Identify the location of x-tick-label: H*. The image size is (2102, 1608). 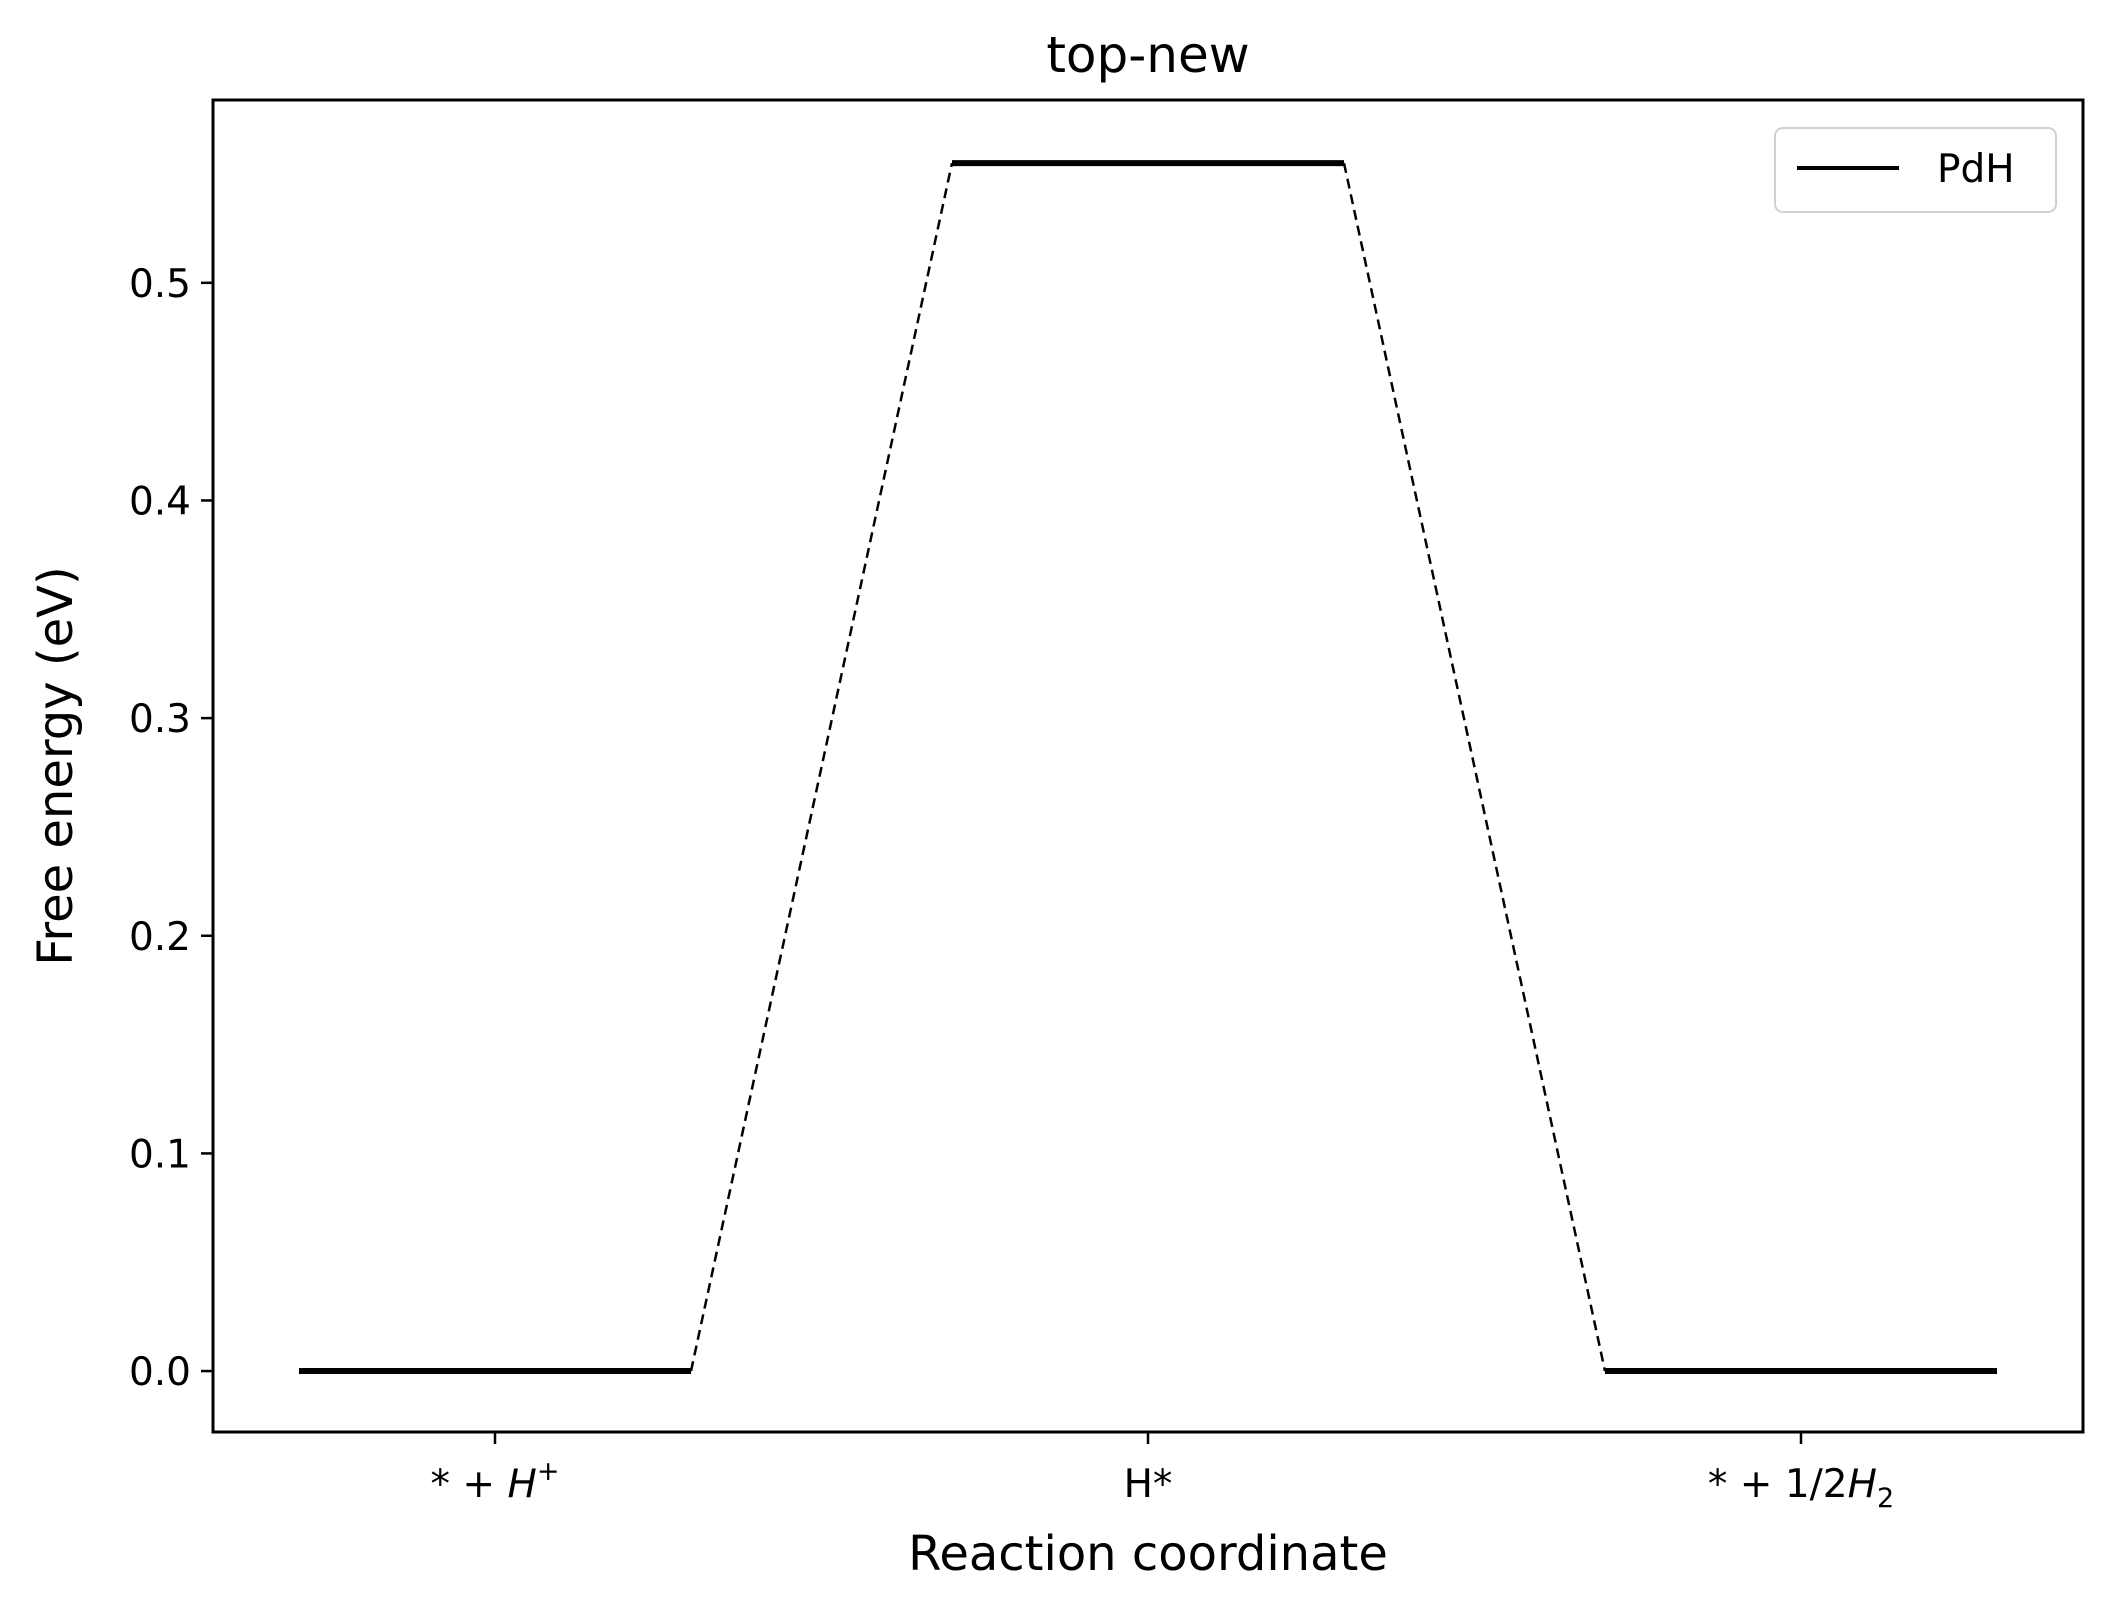
(1148, 1484).